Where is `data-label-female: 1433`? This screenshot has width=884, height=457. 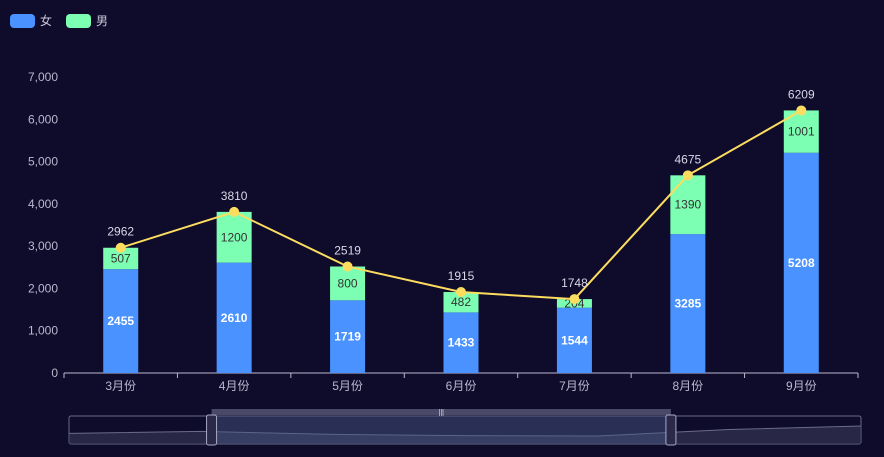 data-label-female: 1433 is located at coordinates (461, 343).